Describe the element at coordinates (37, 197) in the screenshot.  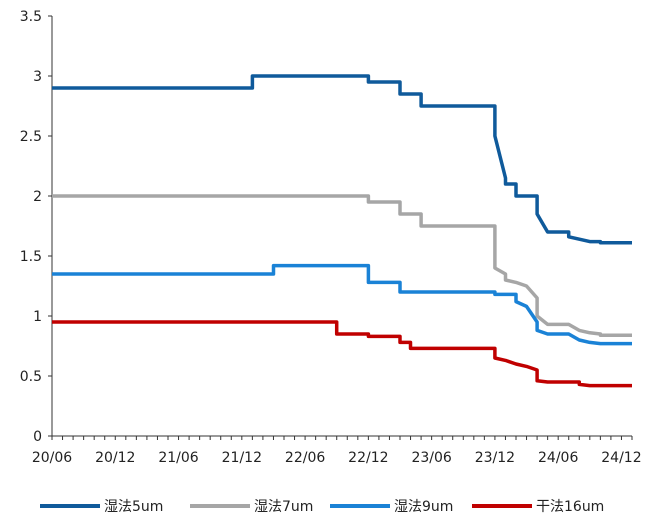
I see `y-tick-label: 2` at that location.